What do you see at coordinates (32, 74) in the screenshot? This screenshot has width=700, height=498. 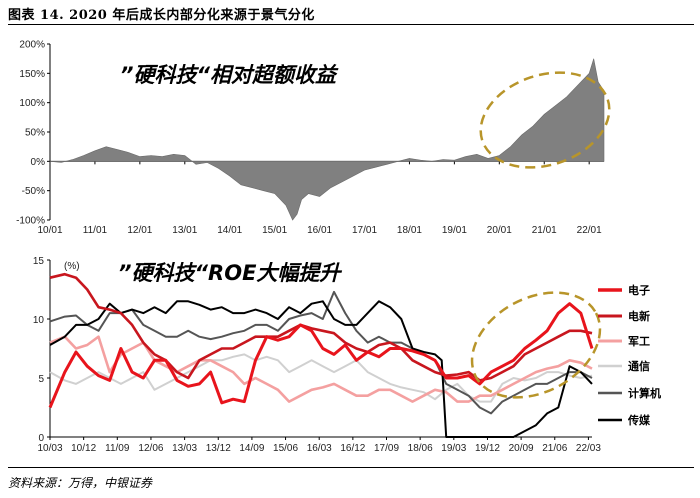 I see `top-y-tick-label: 150%` at bounding box center [32, 74].